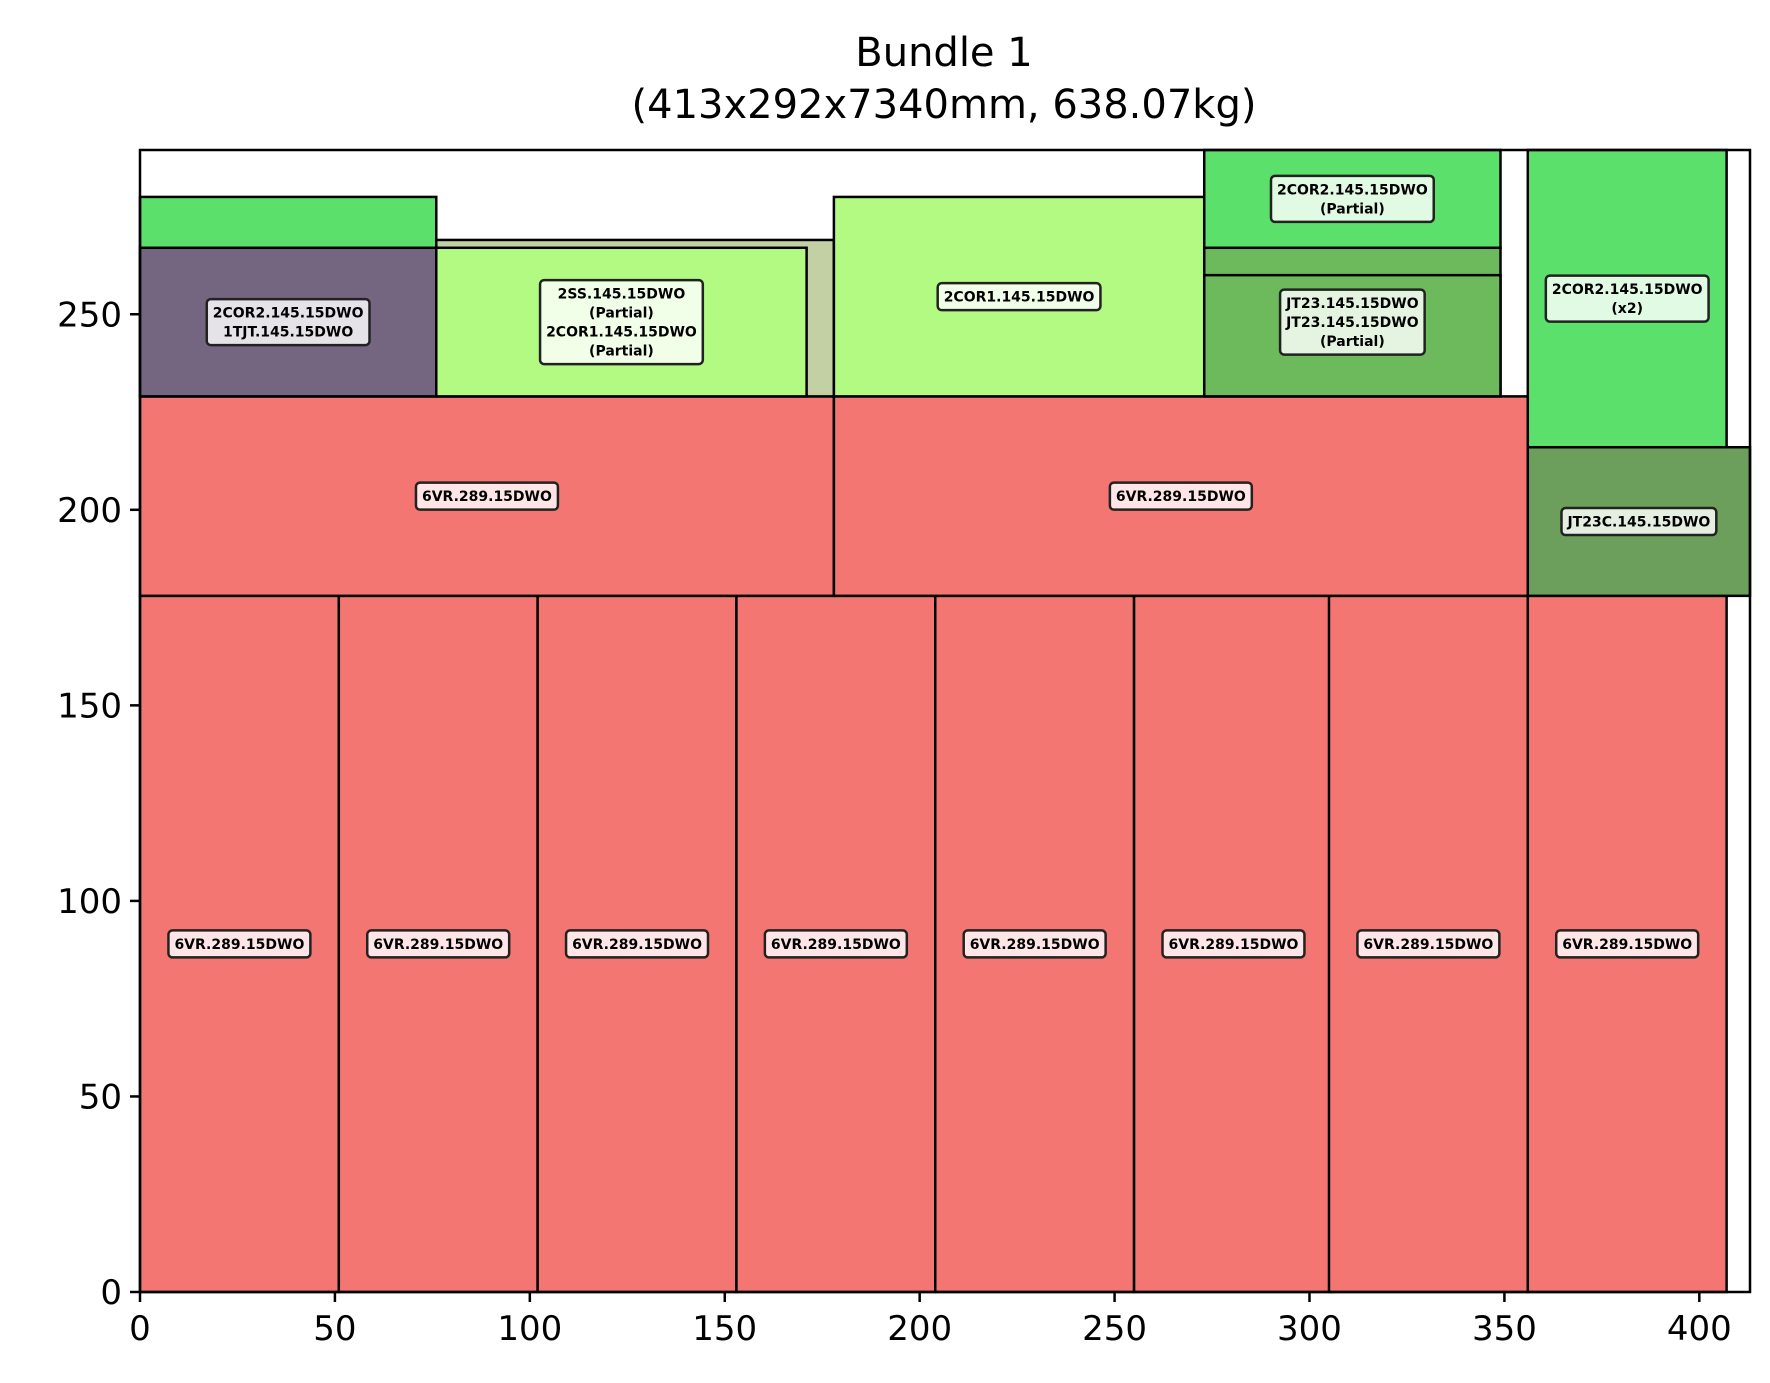 The width and height of the screenshot is (1770, 1383). I want to click on item-label: 2COR2.145.15DWO (Partial), so click(1352, 199).